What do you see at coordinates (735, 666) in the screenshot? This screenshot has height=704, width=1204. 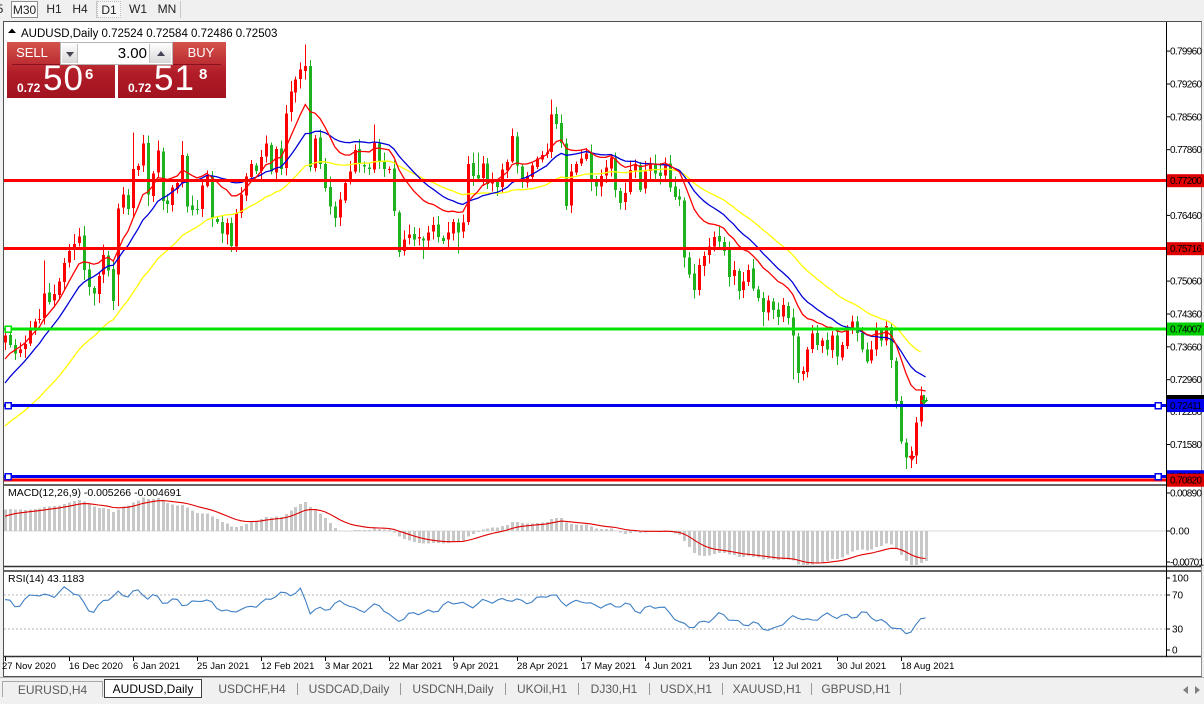 I see `svg-text: 23 Jun 2021` at bounding box center [735, 666].